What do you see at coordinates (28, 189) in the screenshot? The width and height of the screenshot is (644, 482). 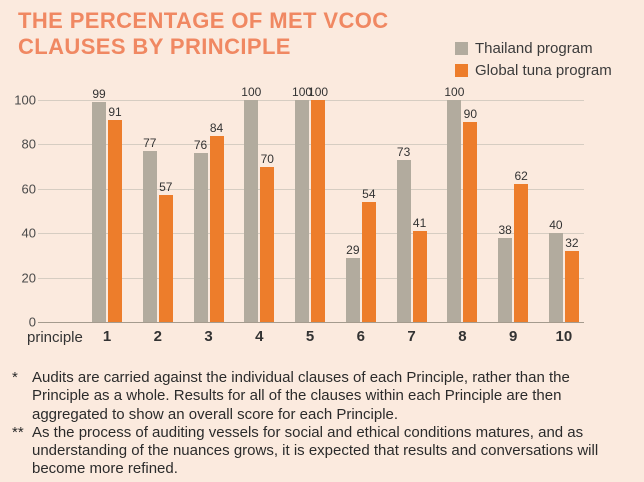 I see `y-tick-label-60: 60` at bounding box center [28, 189].